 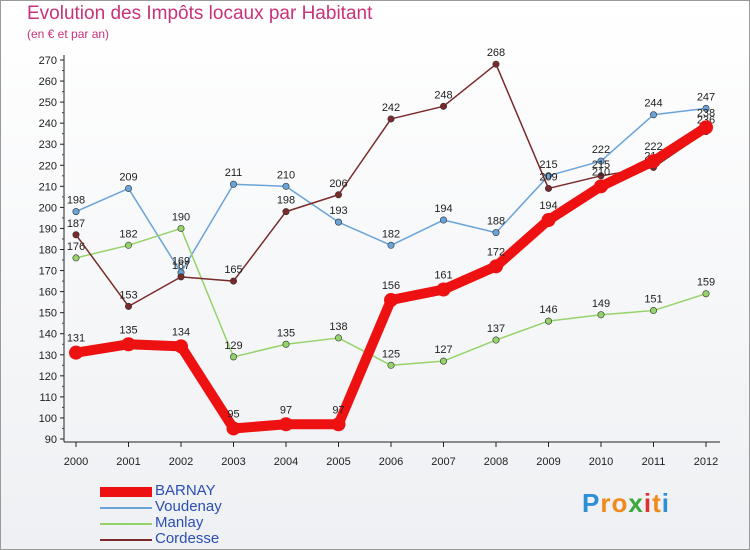 I want to click on data-label-cordesse: 153, so click(x=128, y=295).